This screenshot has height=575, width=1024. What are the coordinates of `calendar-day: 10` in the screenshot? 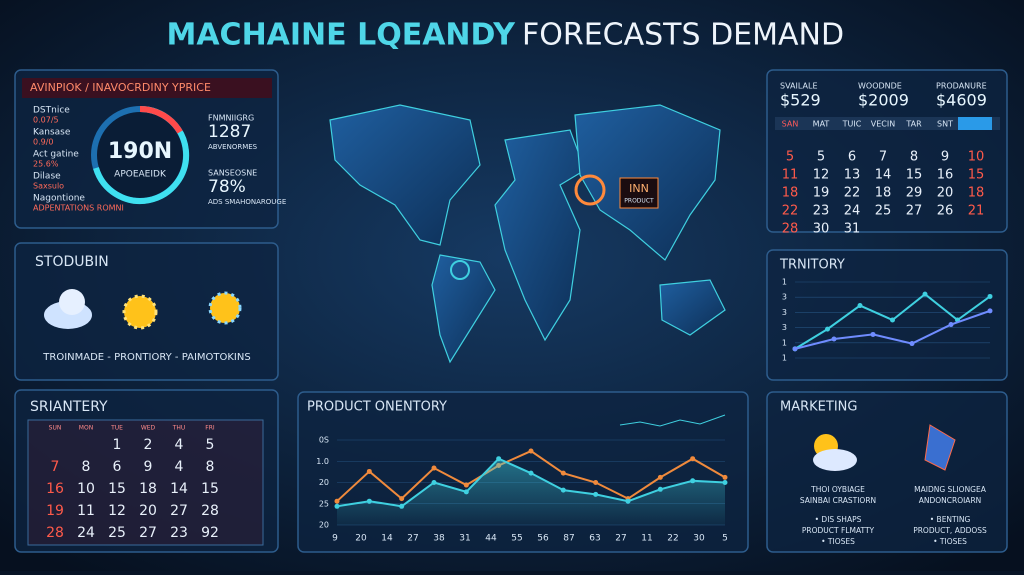 It's located at (86, 489).